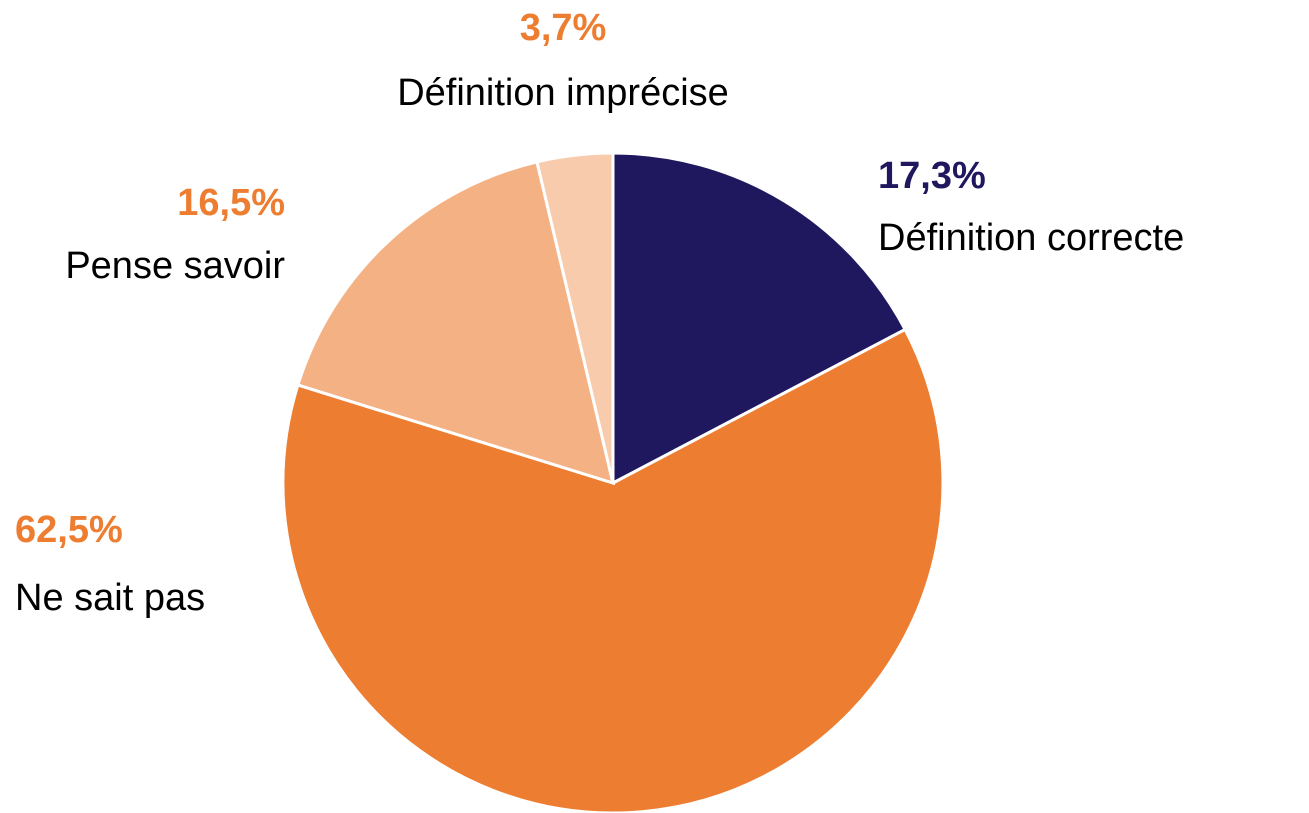  I want to click on value-label: 16,5%, so click(231, 203).